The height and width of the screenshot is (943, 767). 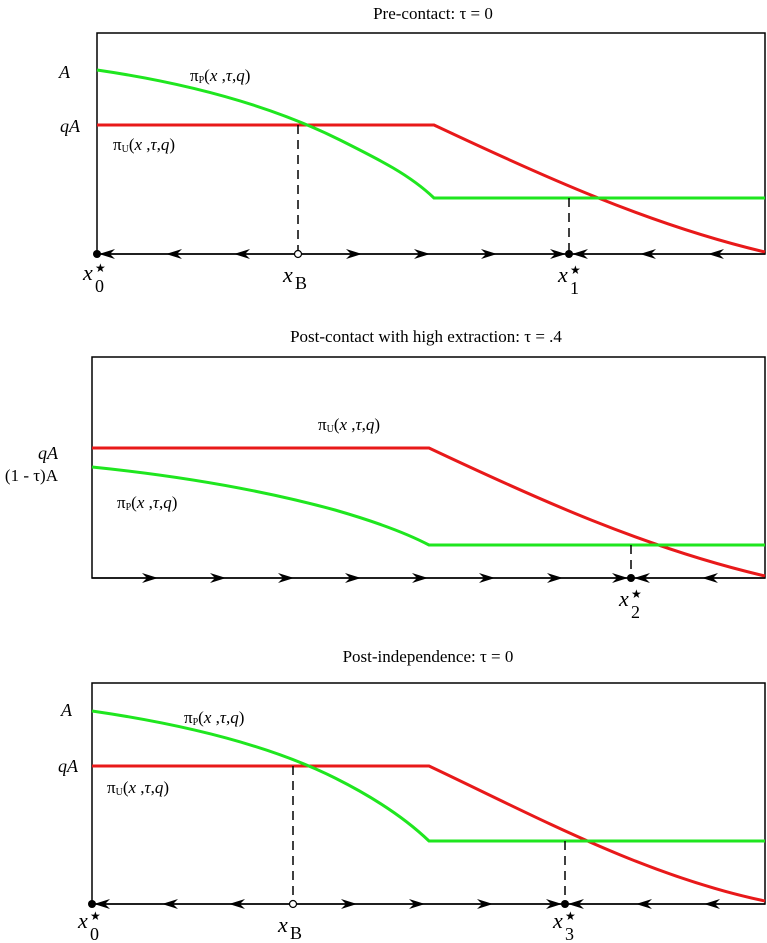 I want to click on svg-text: 2, so click(x=635, y=612).